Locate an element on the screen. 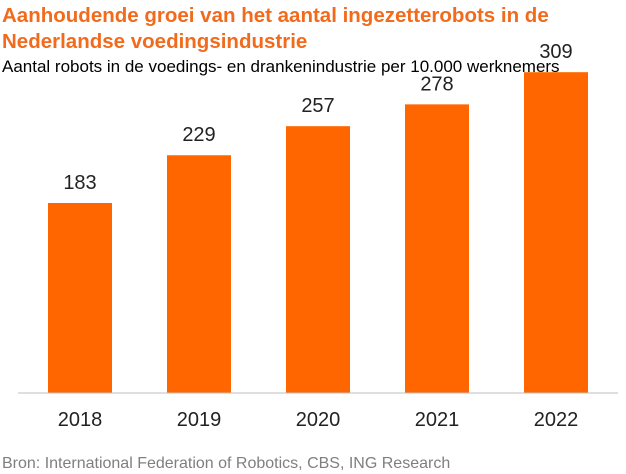 This screenshot has height=474, width=626. value-label-2018: 183 is located at coordinates (79, 183).